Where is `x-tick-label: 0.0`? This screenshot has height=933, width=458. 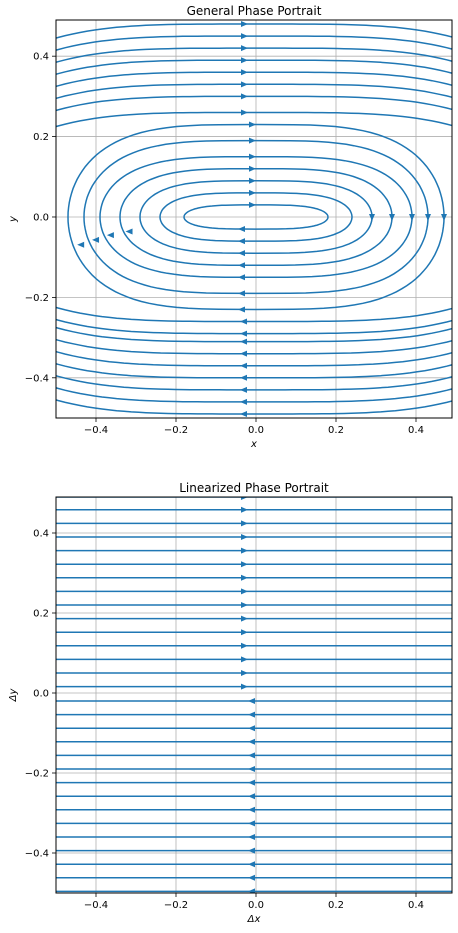
x-tick-label: 0.0 is located at coordinates (256, 430).